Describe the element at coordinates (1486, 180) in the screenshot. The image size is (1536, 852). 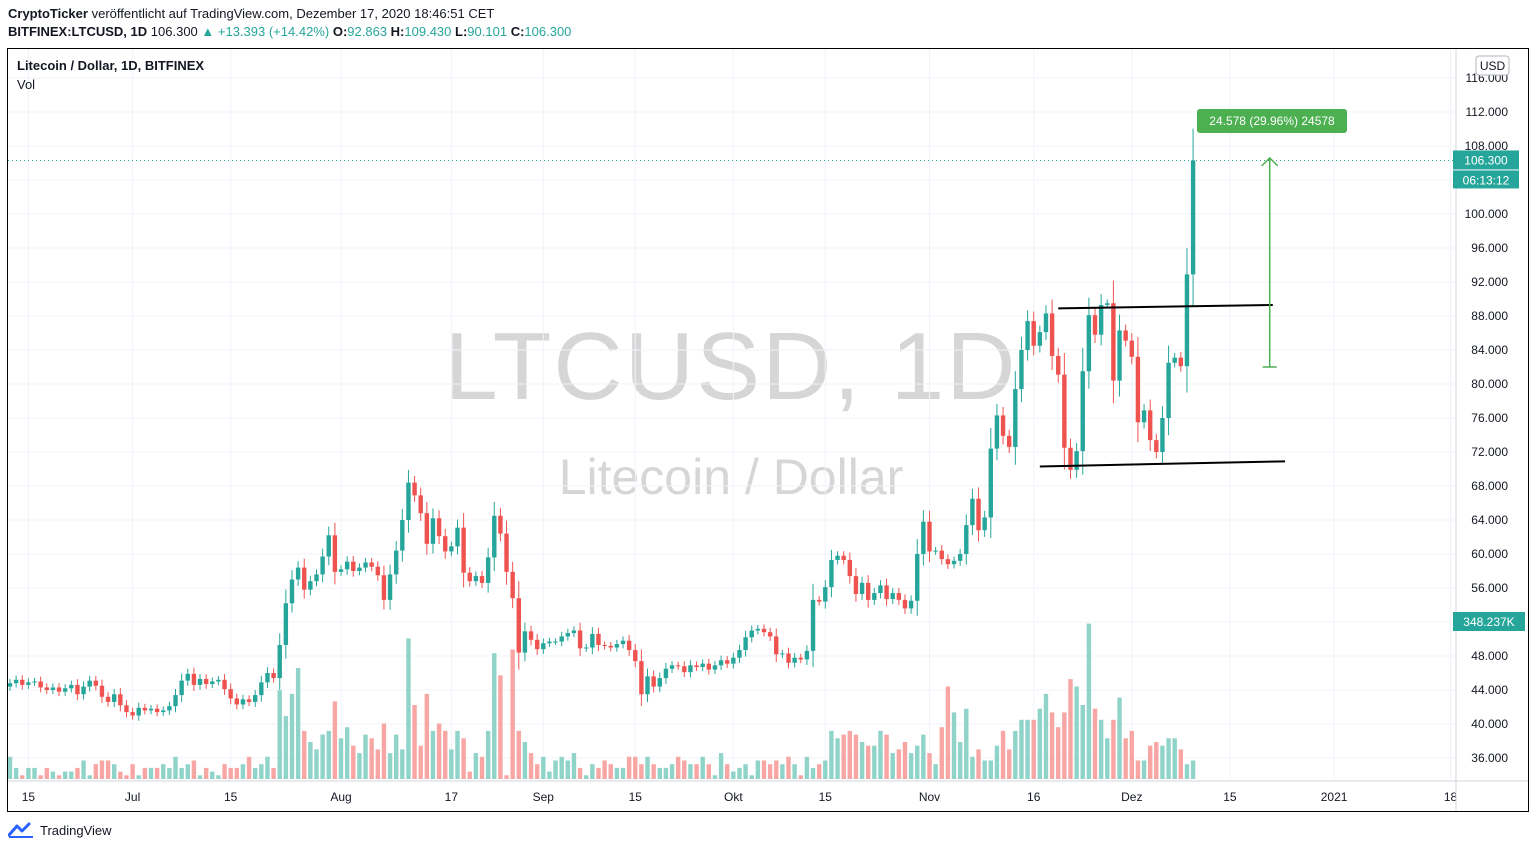
I see `countdown-label: 06:13:12` at that location.